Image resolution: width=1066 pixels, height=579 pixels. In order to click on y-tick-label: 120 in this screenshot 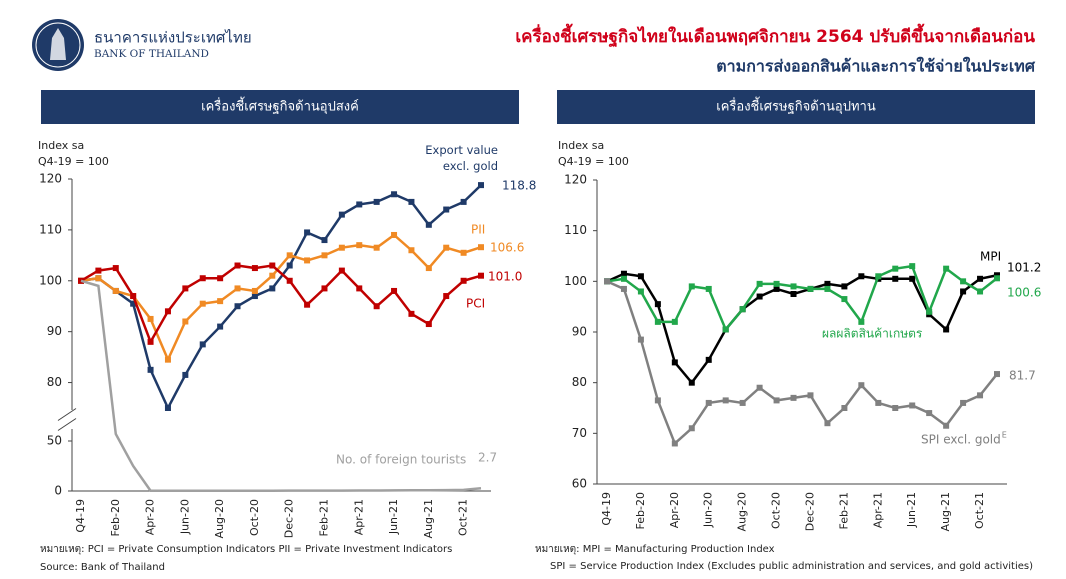, I will do `click(575, 180)`.